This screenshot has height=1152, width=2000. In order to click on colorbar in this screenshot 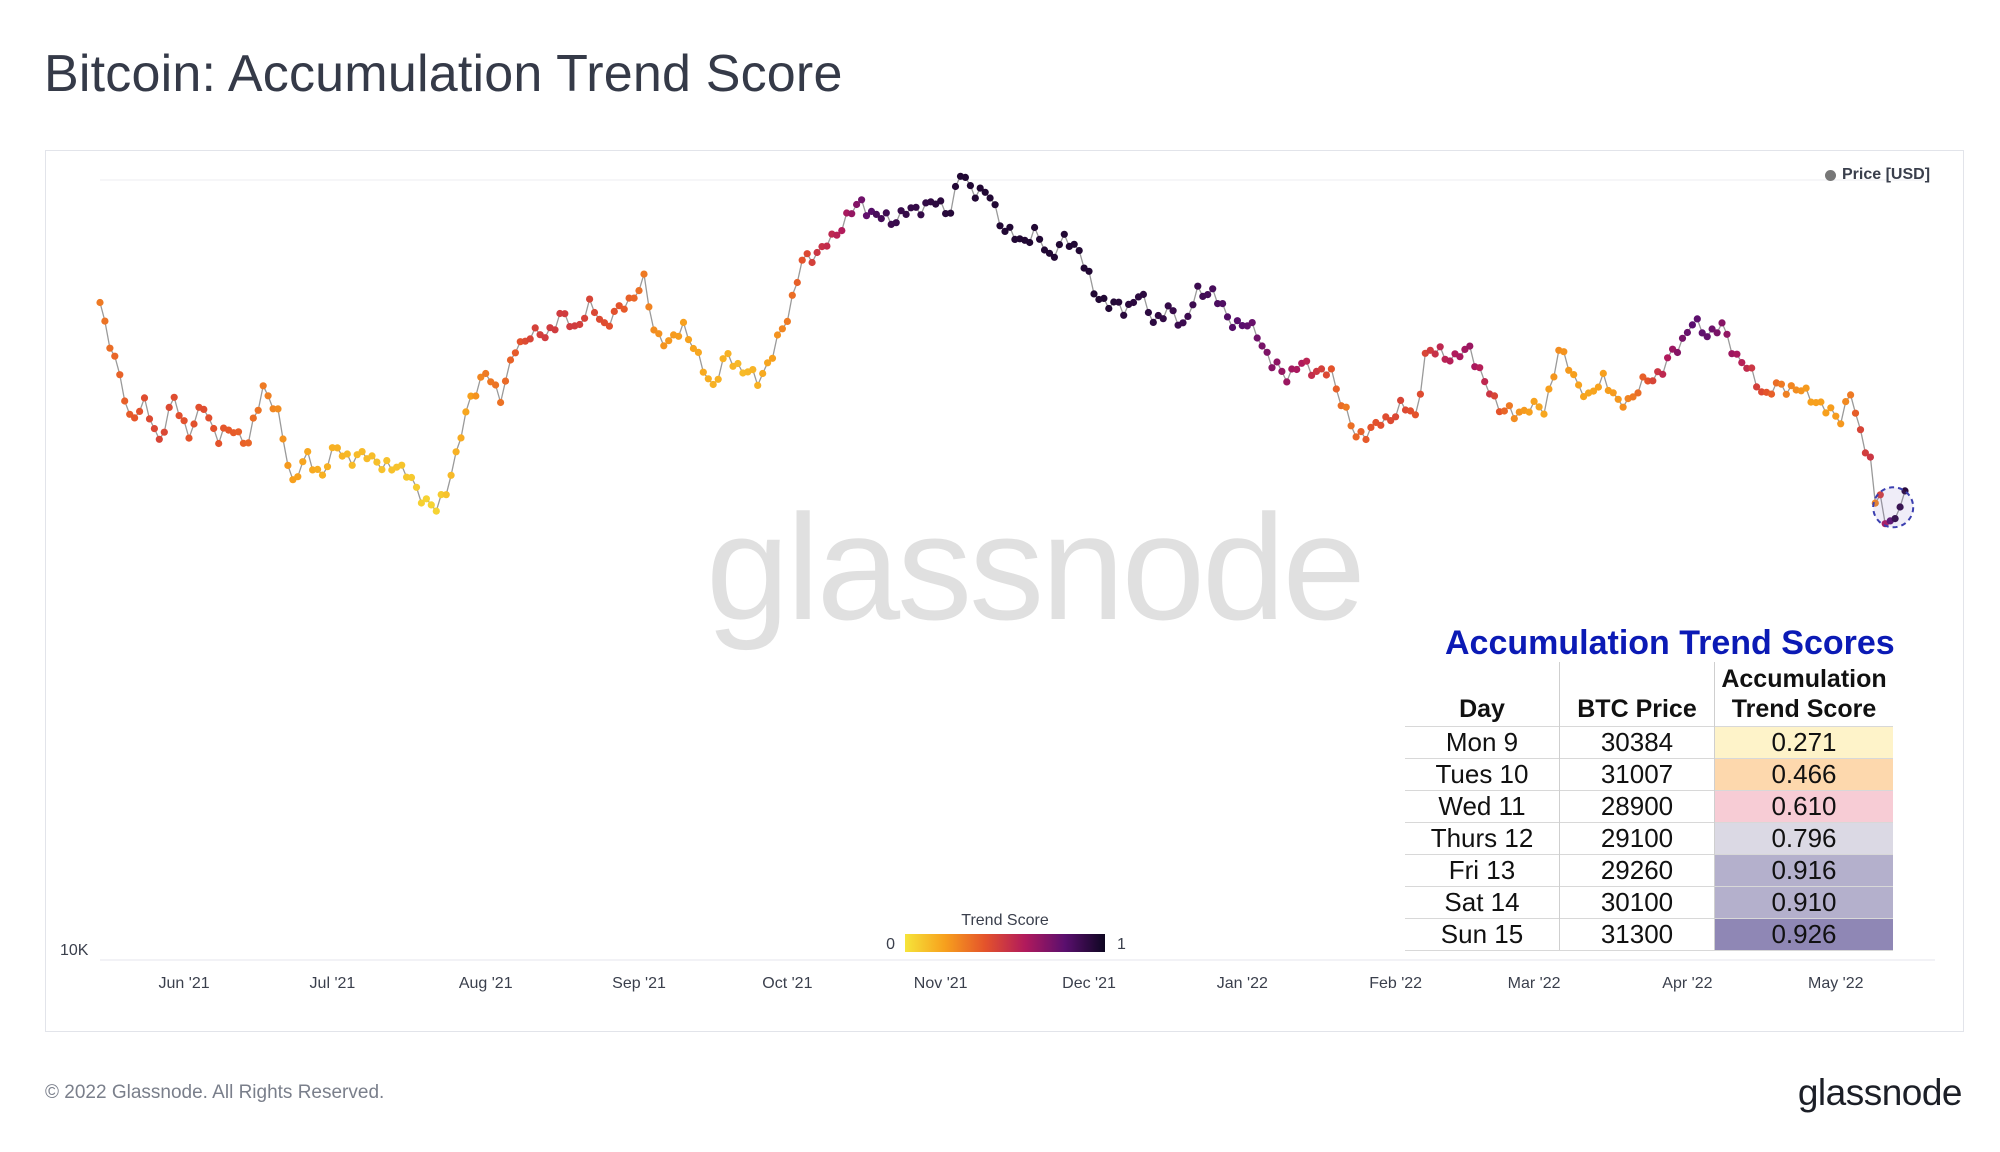, I will do `click(1005, 943)`.